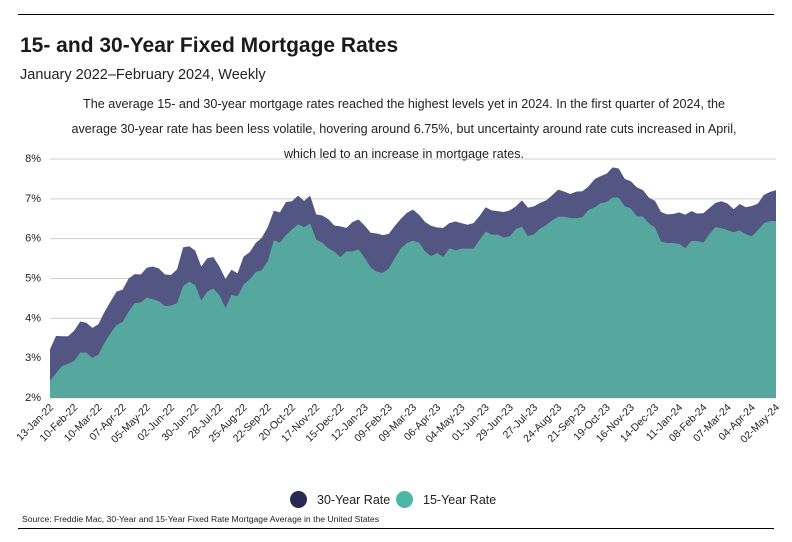 This screenshot has height=542, width=792. I want to click on y-tick-label: 2%, so click(33, 398).